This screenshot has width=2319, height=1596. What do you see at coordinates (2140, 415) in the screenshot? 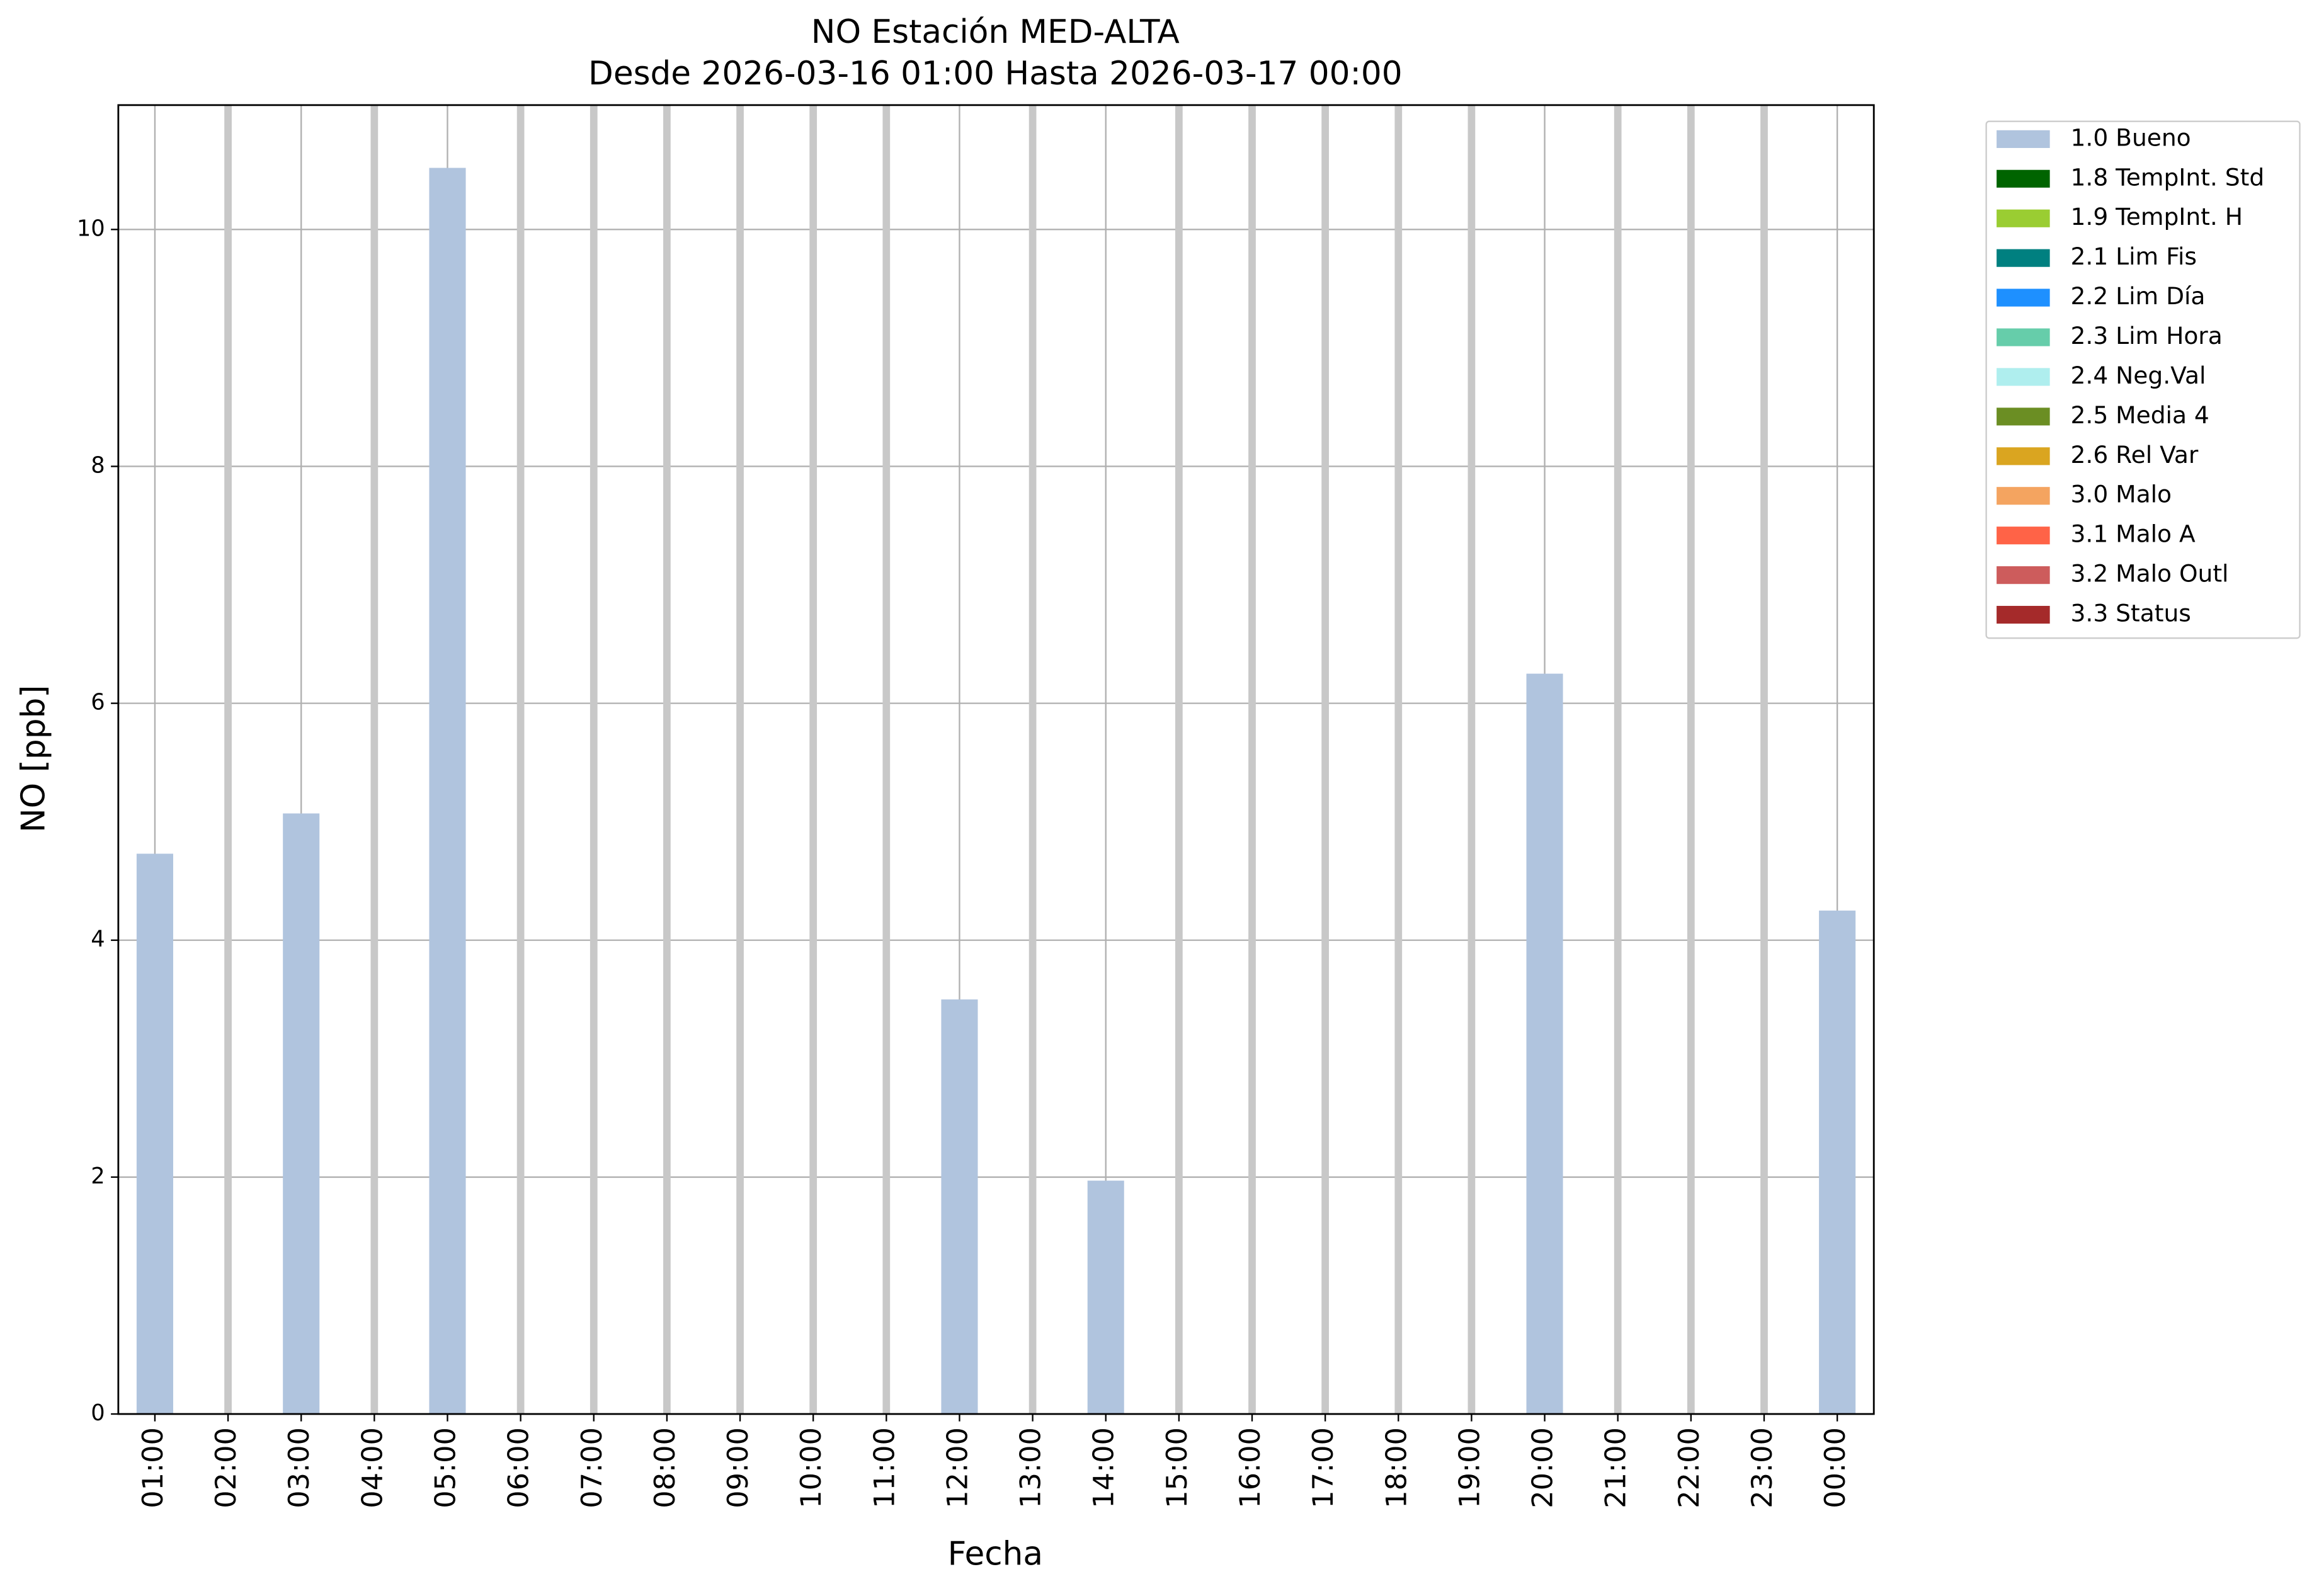
I see `legend-label: 2.5 Media 4` at bounding box center [2140, 415].